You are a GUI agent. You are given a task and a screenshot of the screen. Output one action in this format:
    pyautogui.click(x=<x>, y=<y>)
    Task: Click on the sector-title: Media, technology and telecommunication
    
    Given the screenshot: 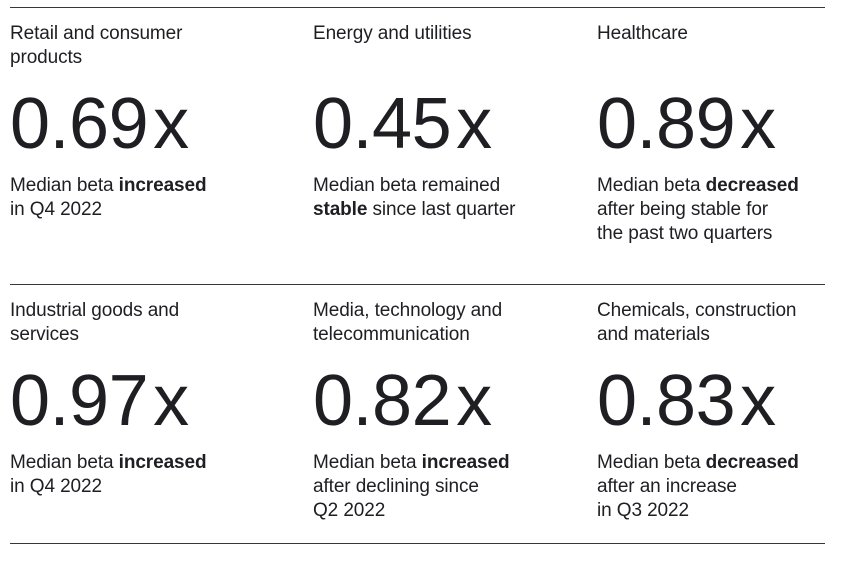 What is the action you would take?
    pyautogui.click(x=408, y=322)
    